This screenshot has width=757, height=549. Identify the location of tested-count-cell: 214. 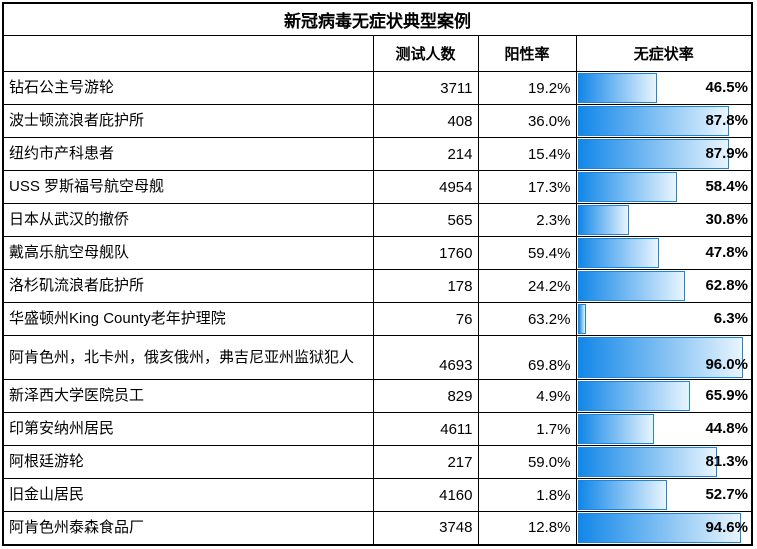
(425, 154).